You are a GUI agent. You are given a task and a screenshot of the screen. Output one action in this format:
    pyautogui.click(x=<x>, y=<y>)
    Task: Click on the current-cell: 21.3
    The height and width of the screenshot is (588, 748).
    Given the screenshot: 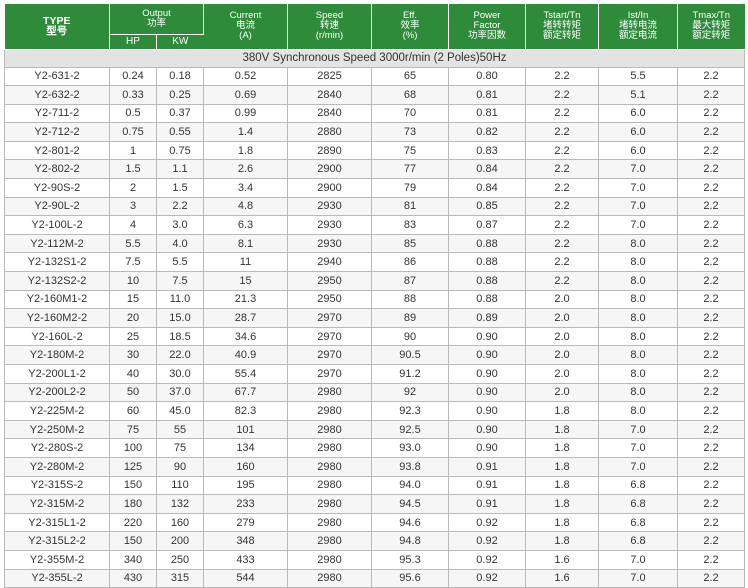 What is the action you would take?
    pyautogui.click(x=245, y=300)
    